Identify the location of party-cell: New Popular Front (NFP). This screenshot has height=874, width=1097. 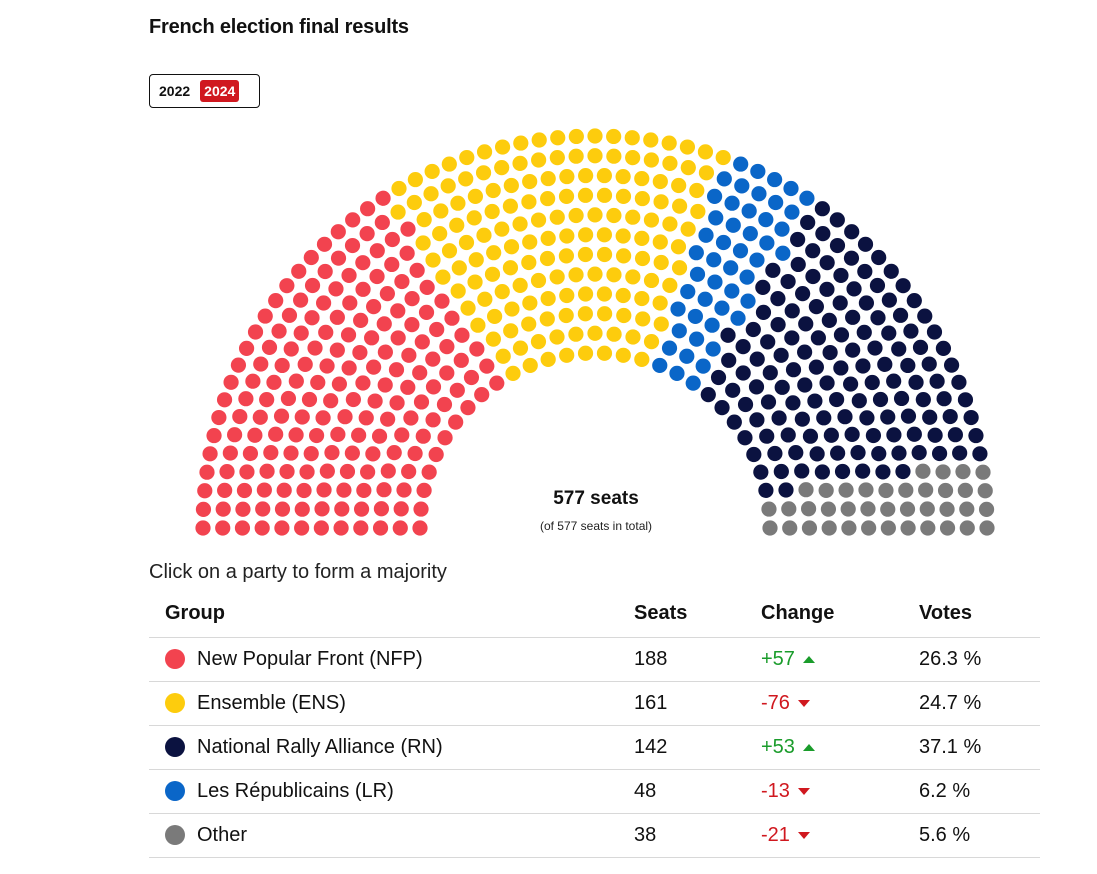
(391, 659).